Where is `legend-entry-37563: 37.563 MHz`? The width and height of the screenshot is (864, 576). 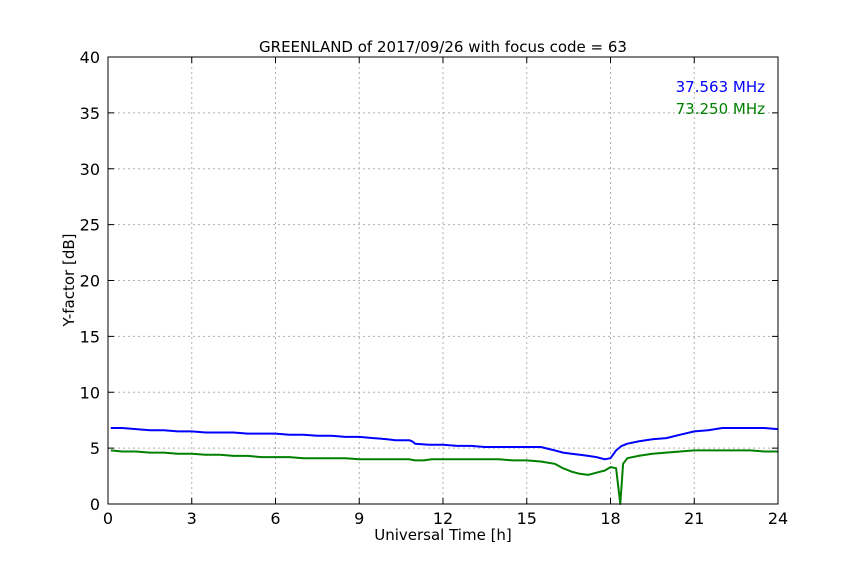 legend-entry-37563: 37.563 MHz is located at coordinates (720, 87).